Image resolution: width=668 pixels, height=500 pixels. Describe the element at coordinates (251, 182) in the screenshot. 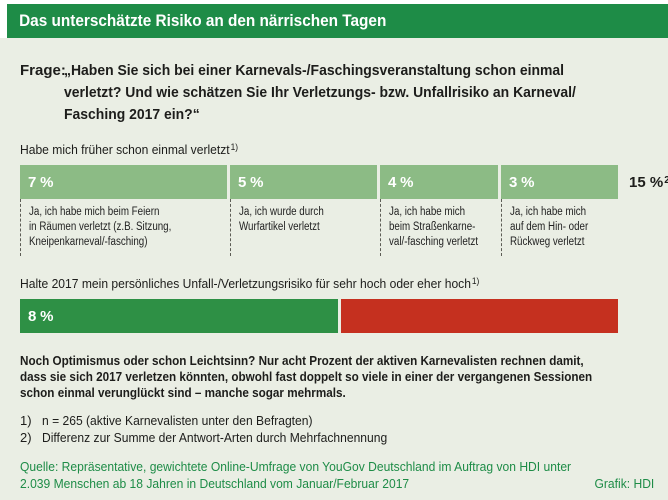

I see `bar-value-label: 5 %` at that location.